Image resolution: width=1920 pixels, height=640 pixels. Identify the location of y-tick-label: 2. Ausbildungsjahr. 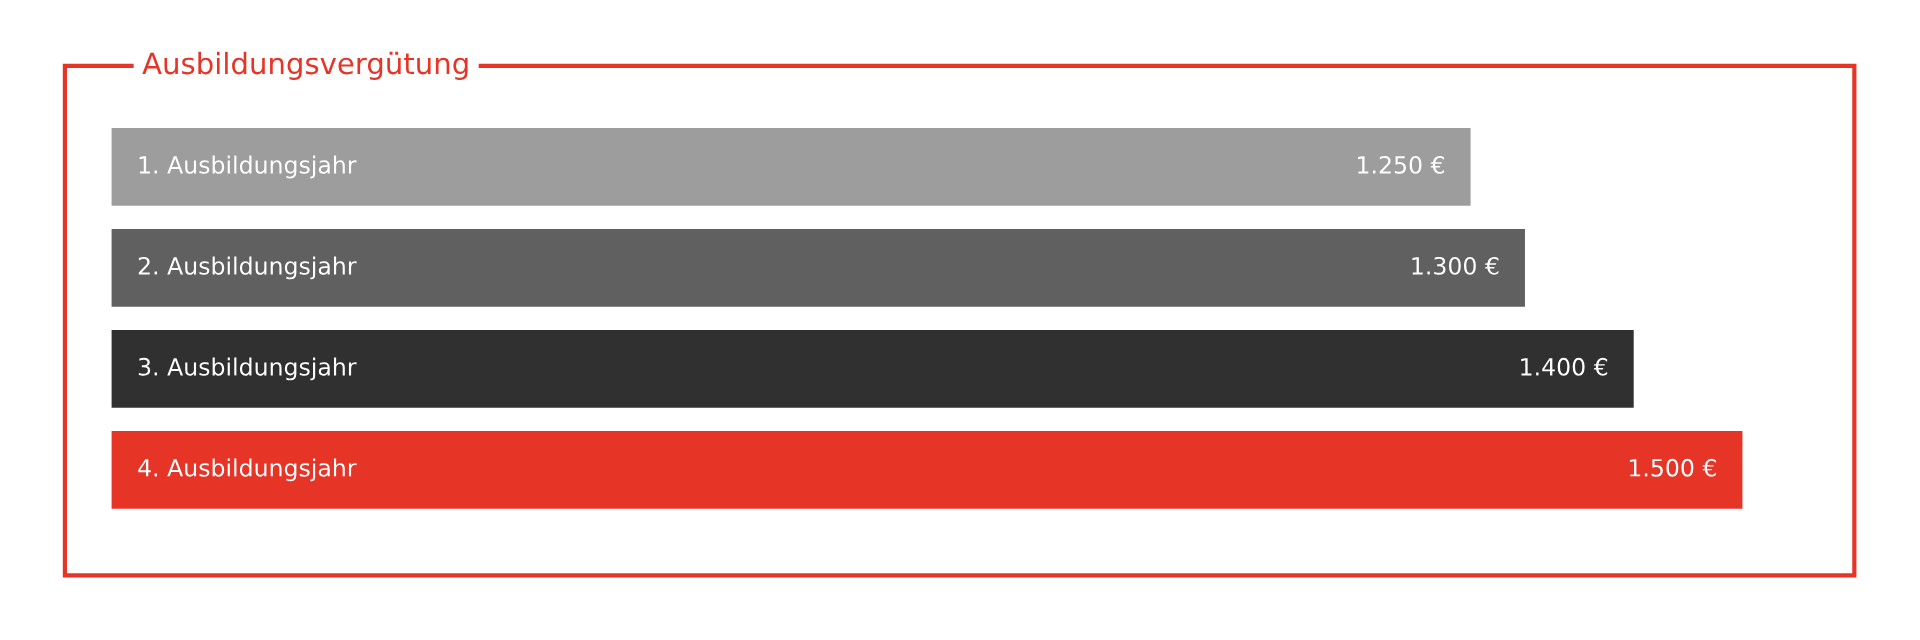
(247, 268).